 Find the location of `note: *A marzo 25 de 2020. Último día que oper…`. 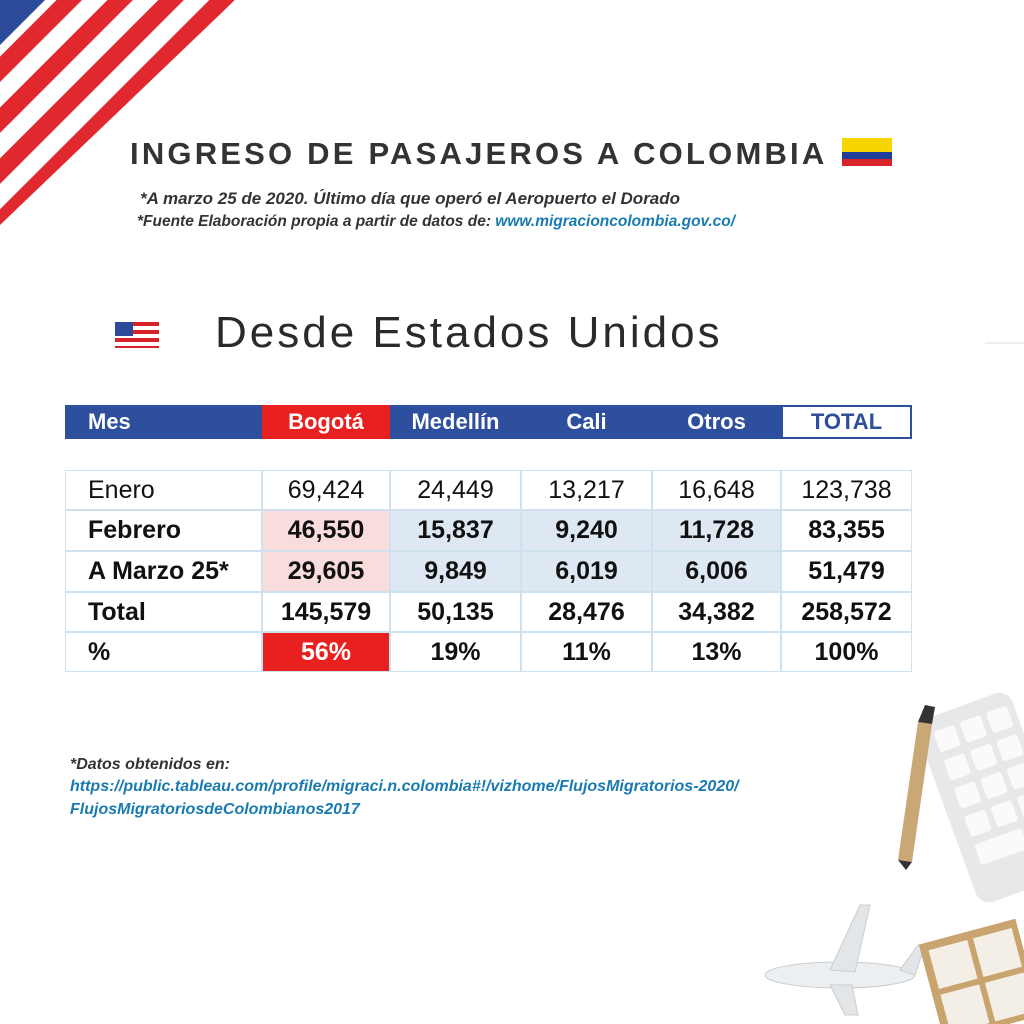

note: *A marzo 25 de 2020. Último día que oper… is located at coordinates (410, 198).